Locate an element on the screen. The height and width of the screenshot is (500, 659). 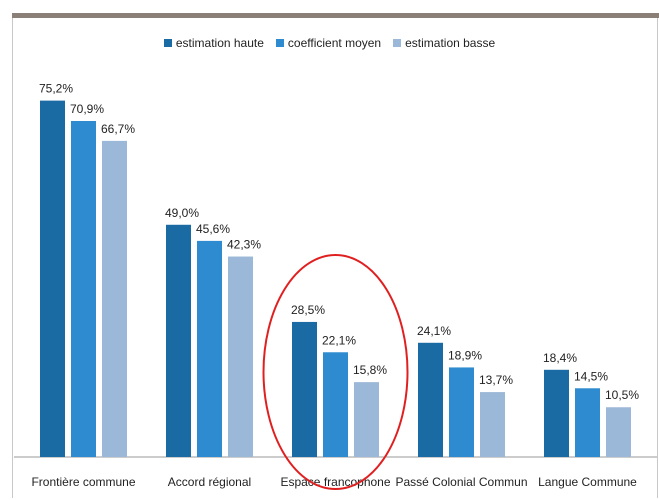
x-tick-label: Frontière commune is located at coordinates (83, 482).